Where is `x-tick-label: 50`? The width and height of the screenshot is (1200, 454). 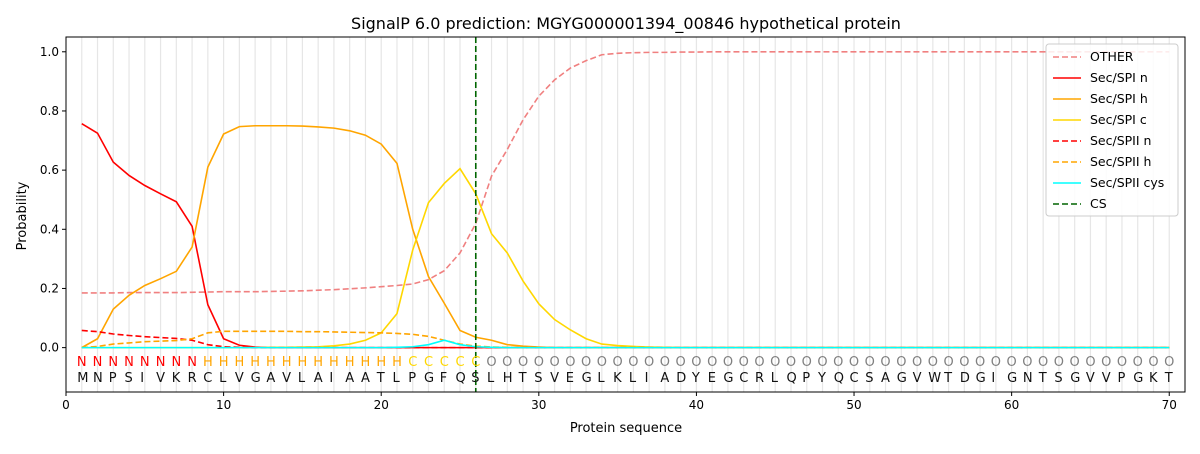 x-tick-label: 50 is located at coordinates (853, 405).